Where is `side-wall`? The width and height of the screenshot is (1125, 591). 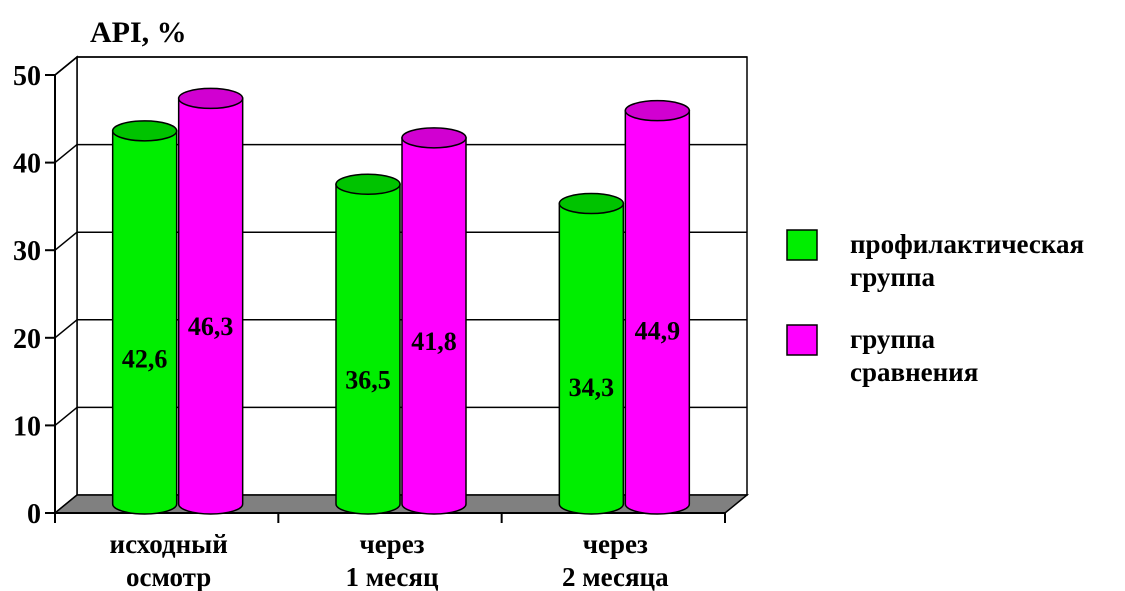
side-wall is located at coordinates (66, 285).